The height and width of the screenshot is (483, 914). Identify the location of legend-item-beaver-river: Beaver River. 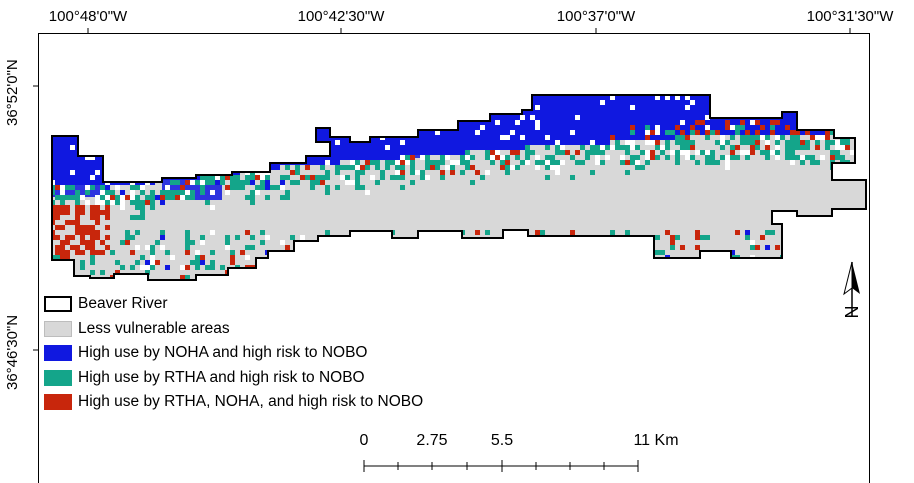
(233, 304).